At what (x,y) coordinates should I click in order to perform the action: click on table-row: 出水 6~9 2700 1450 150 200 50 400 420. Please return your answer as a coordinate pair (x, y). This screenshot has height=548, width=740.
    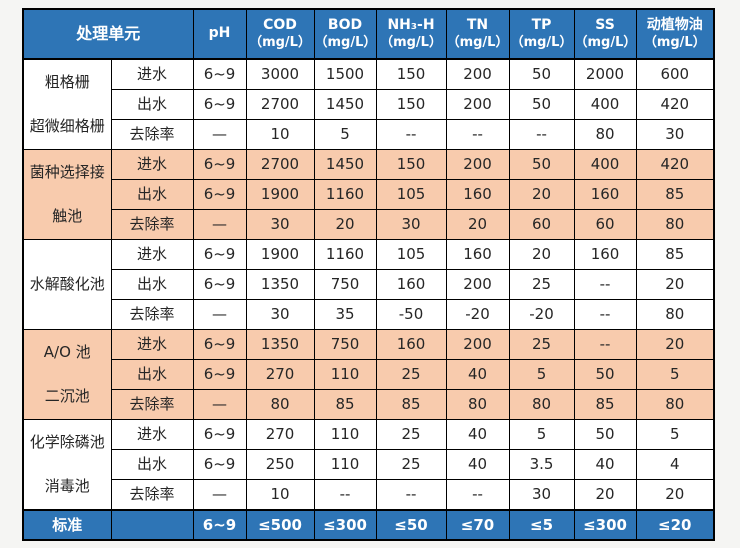
    Looking at the image, I should click on (369, 104).